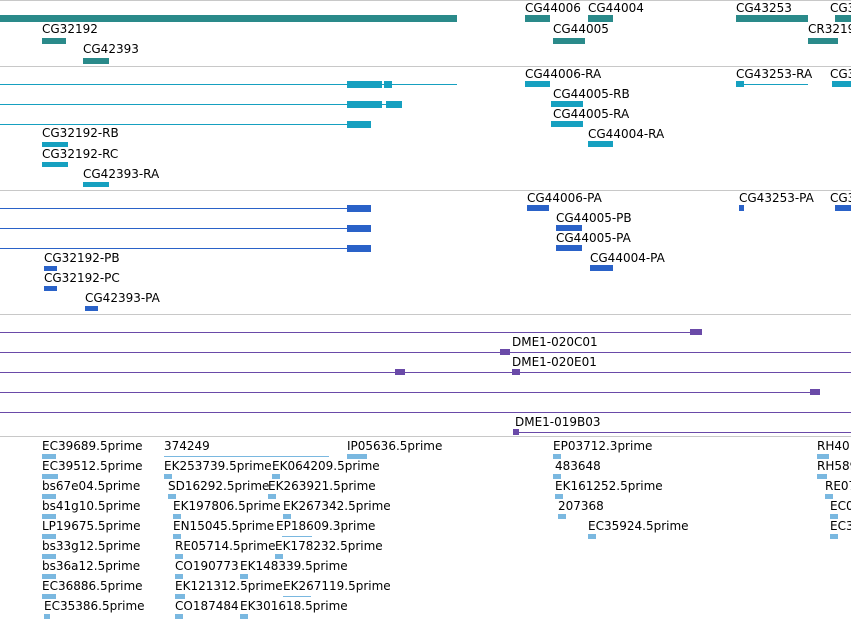 The image size is (851, 622). What do you see at coordinates (603, 446) in the screenshot?
I see `est-label: EP03712.3prime` at bounding box center [603, 446].